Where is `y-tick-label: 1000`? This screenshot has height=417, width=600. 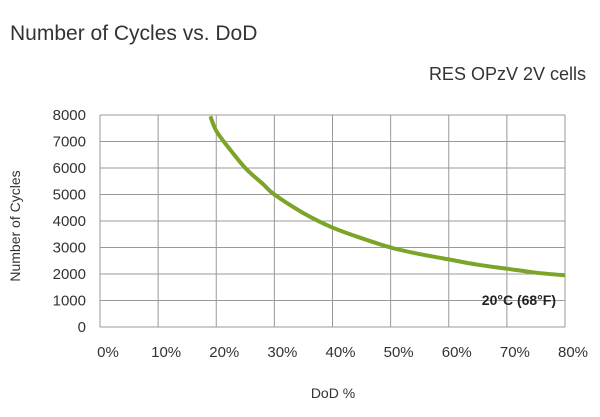 y-tick-label: 1000 is located at coordinates (69, 301).